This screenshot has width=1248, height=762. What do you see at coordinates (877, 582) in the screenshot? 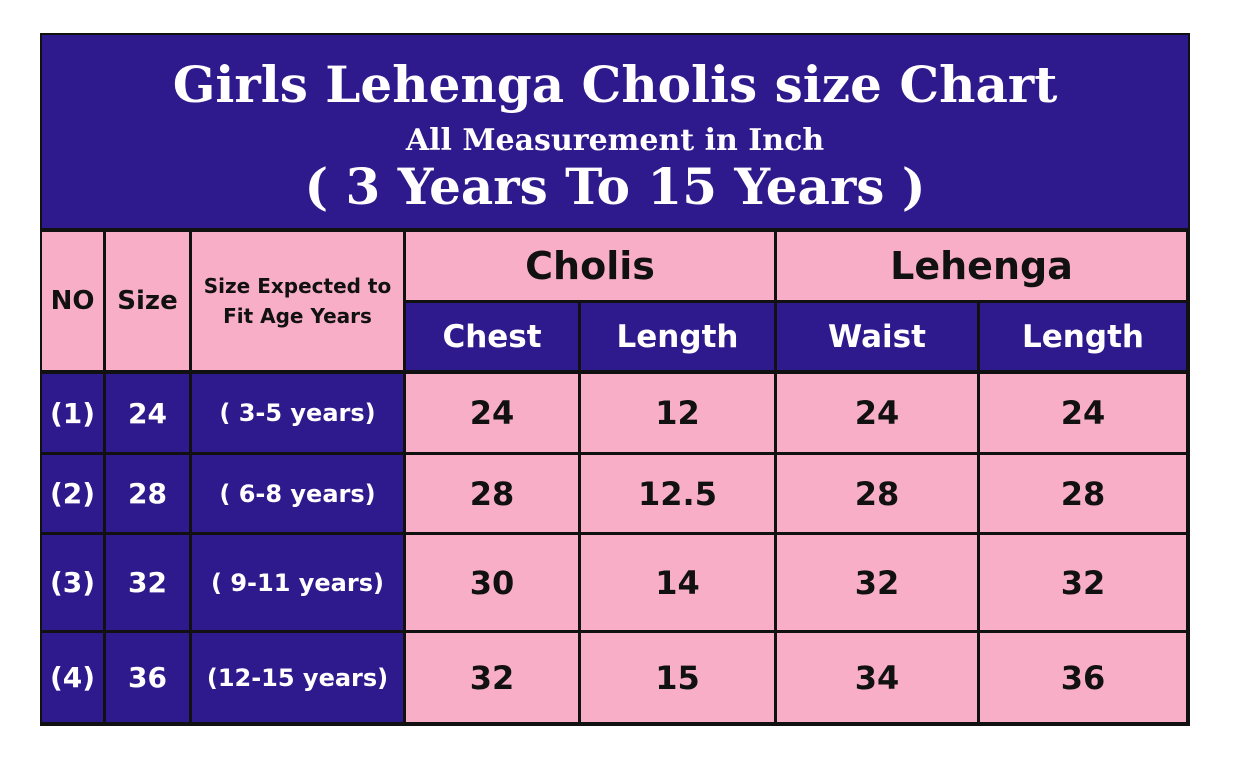
I see `table-cell-waist: 32` at bounding box center [877, 582].